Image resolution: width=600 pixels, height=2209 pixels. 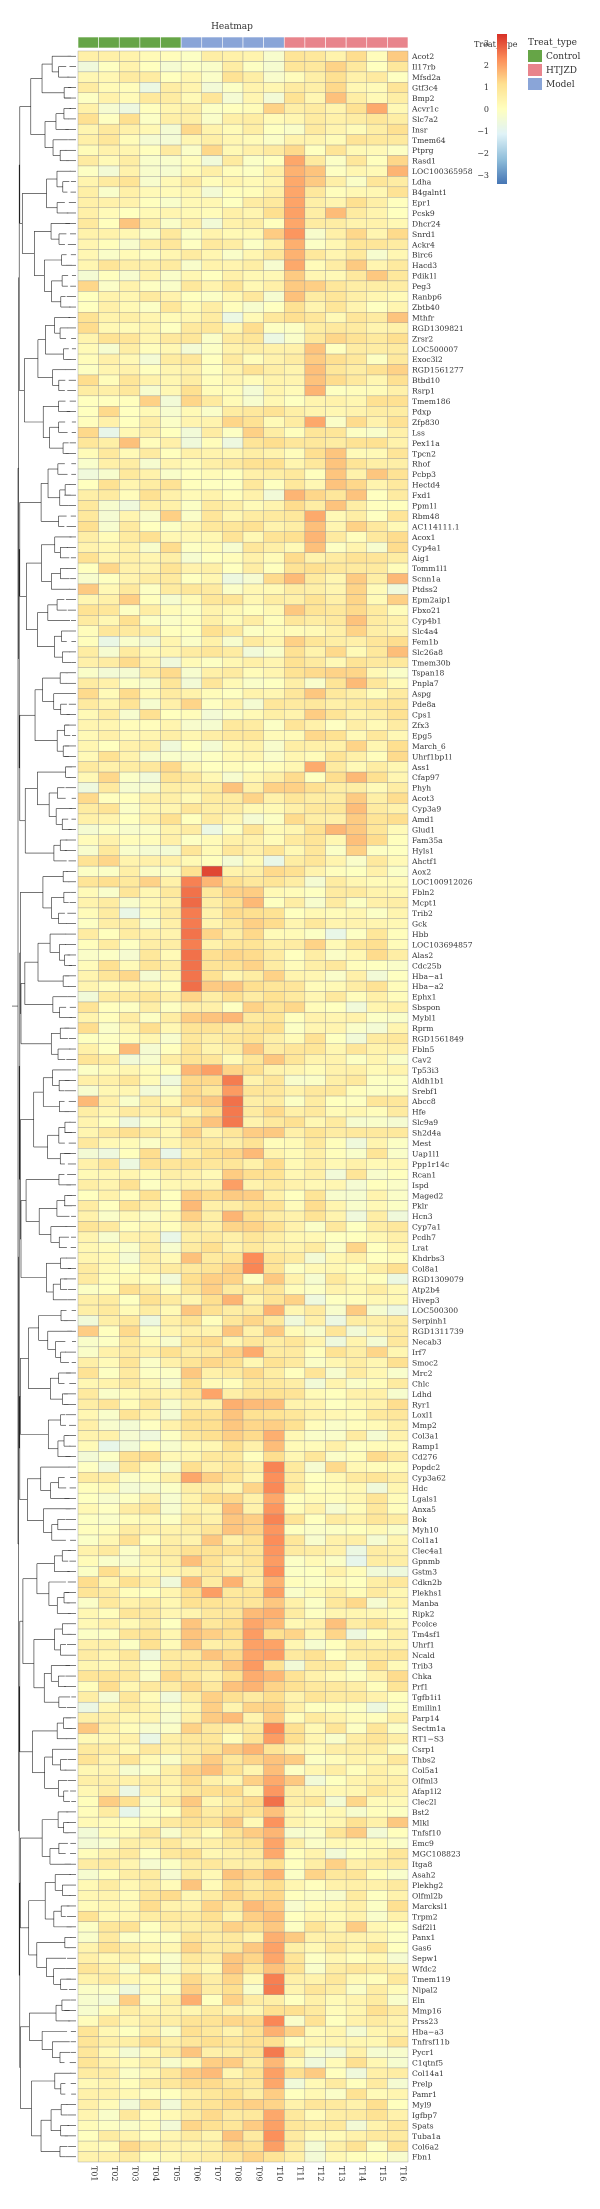 I want to click on row-label: RT1−S3, so click(x=428, y=1739).